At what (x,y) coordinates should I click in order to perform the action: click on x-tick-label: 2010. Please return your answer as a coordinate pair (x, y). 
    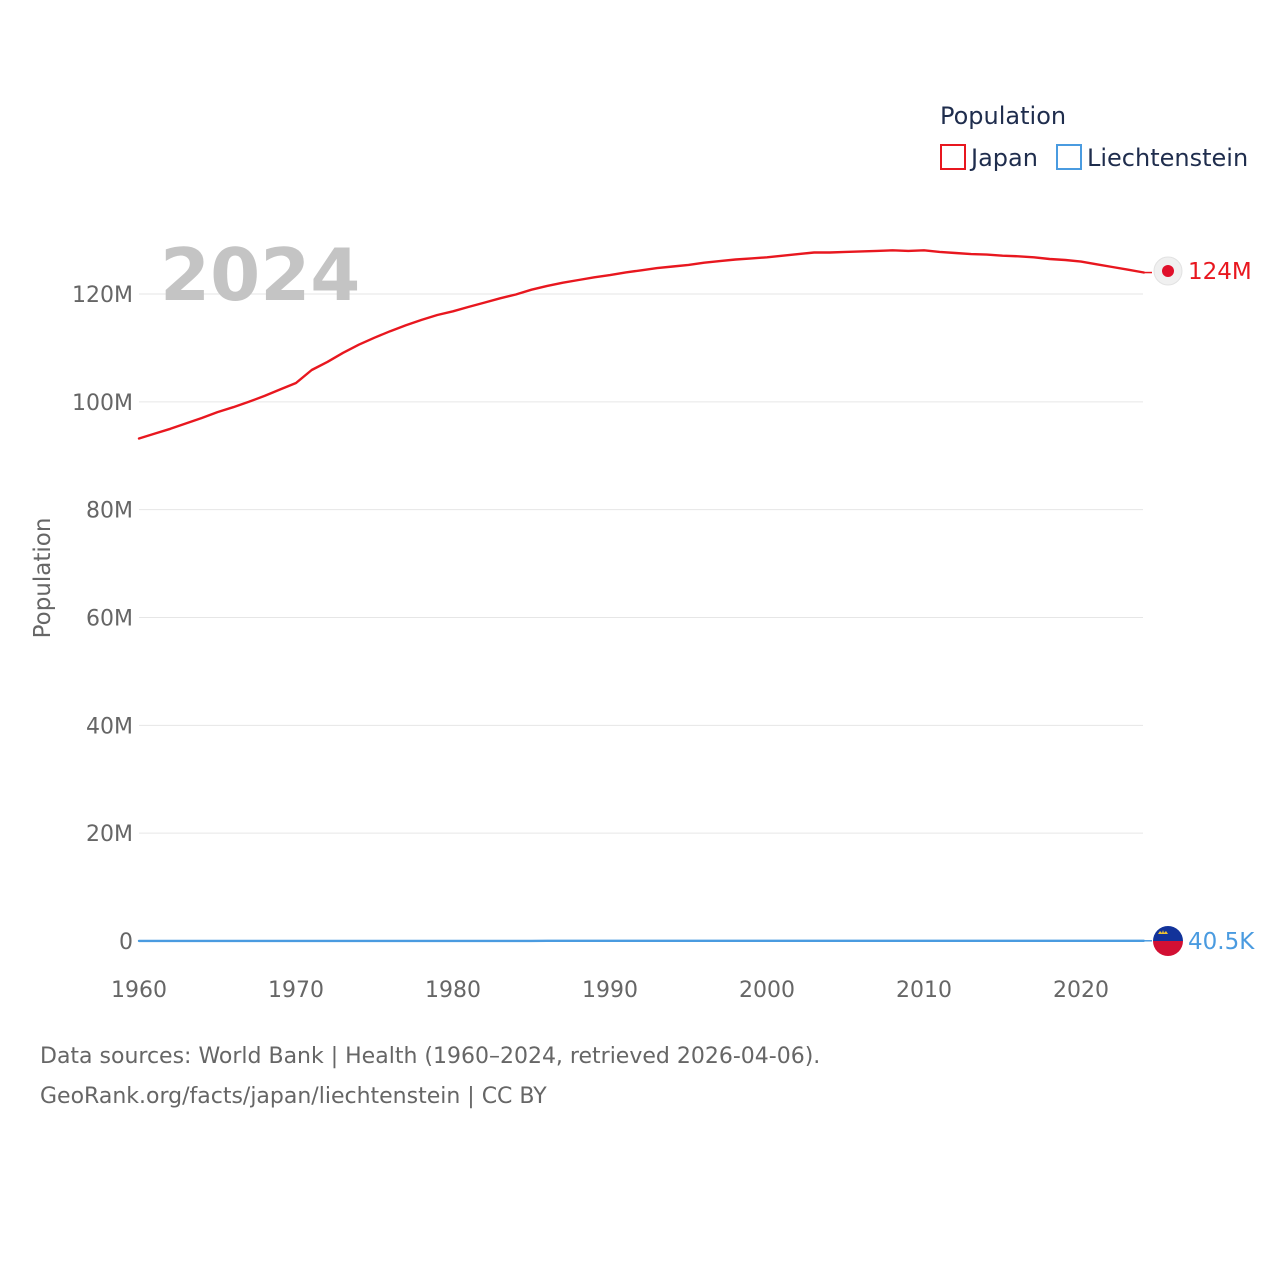
    Looking at the image, I should click on (924, 990).